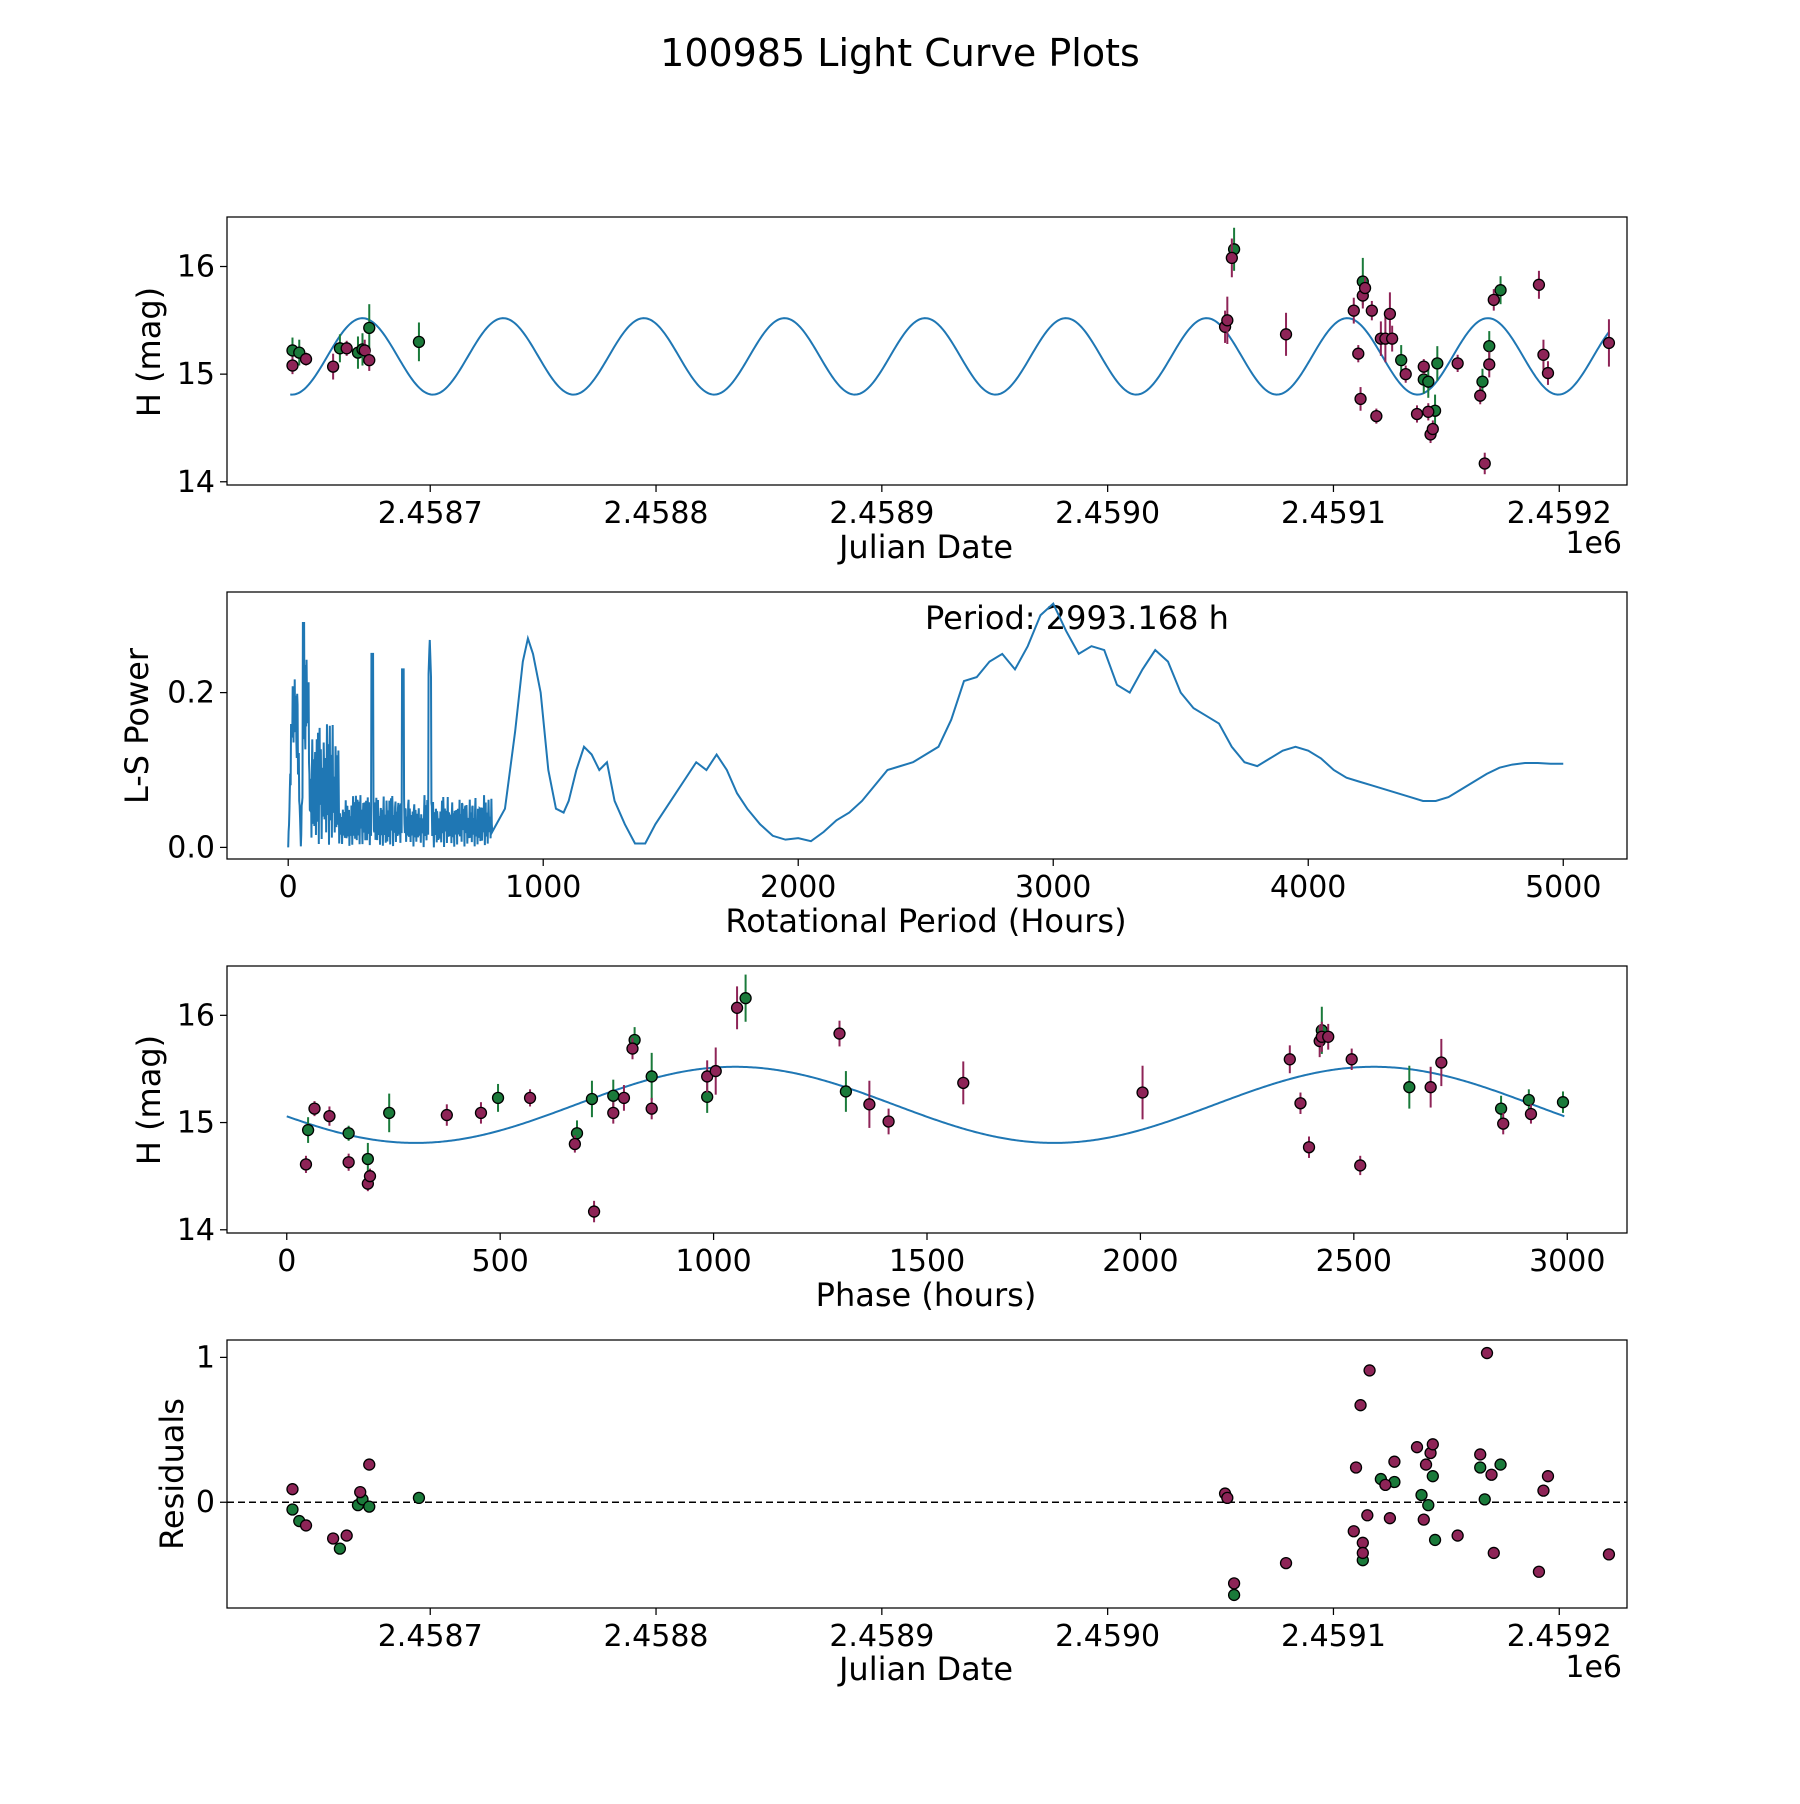 This screenshot has width=1800, height=1804. Describe the element at coordinates (1333, 513) in the screenshot. I see `x-tick-label: 2.4591` at that location.